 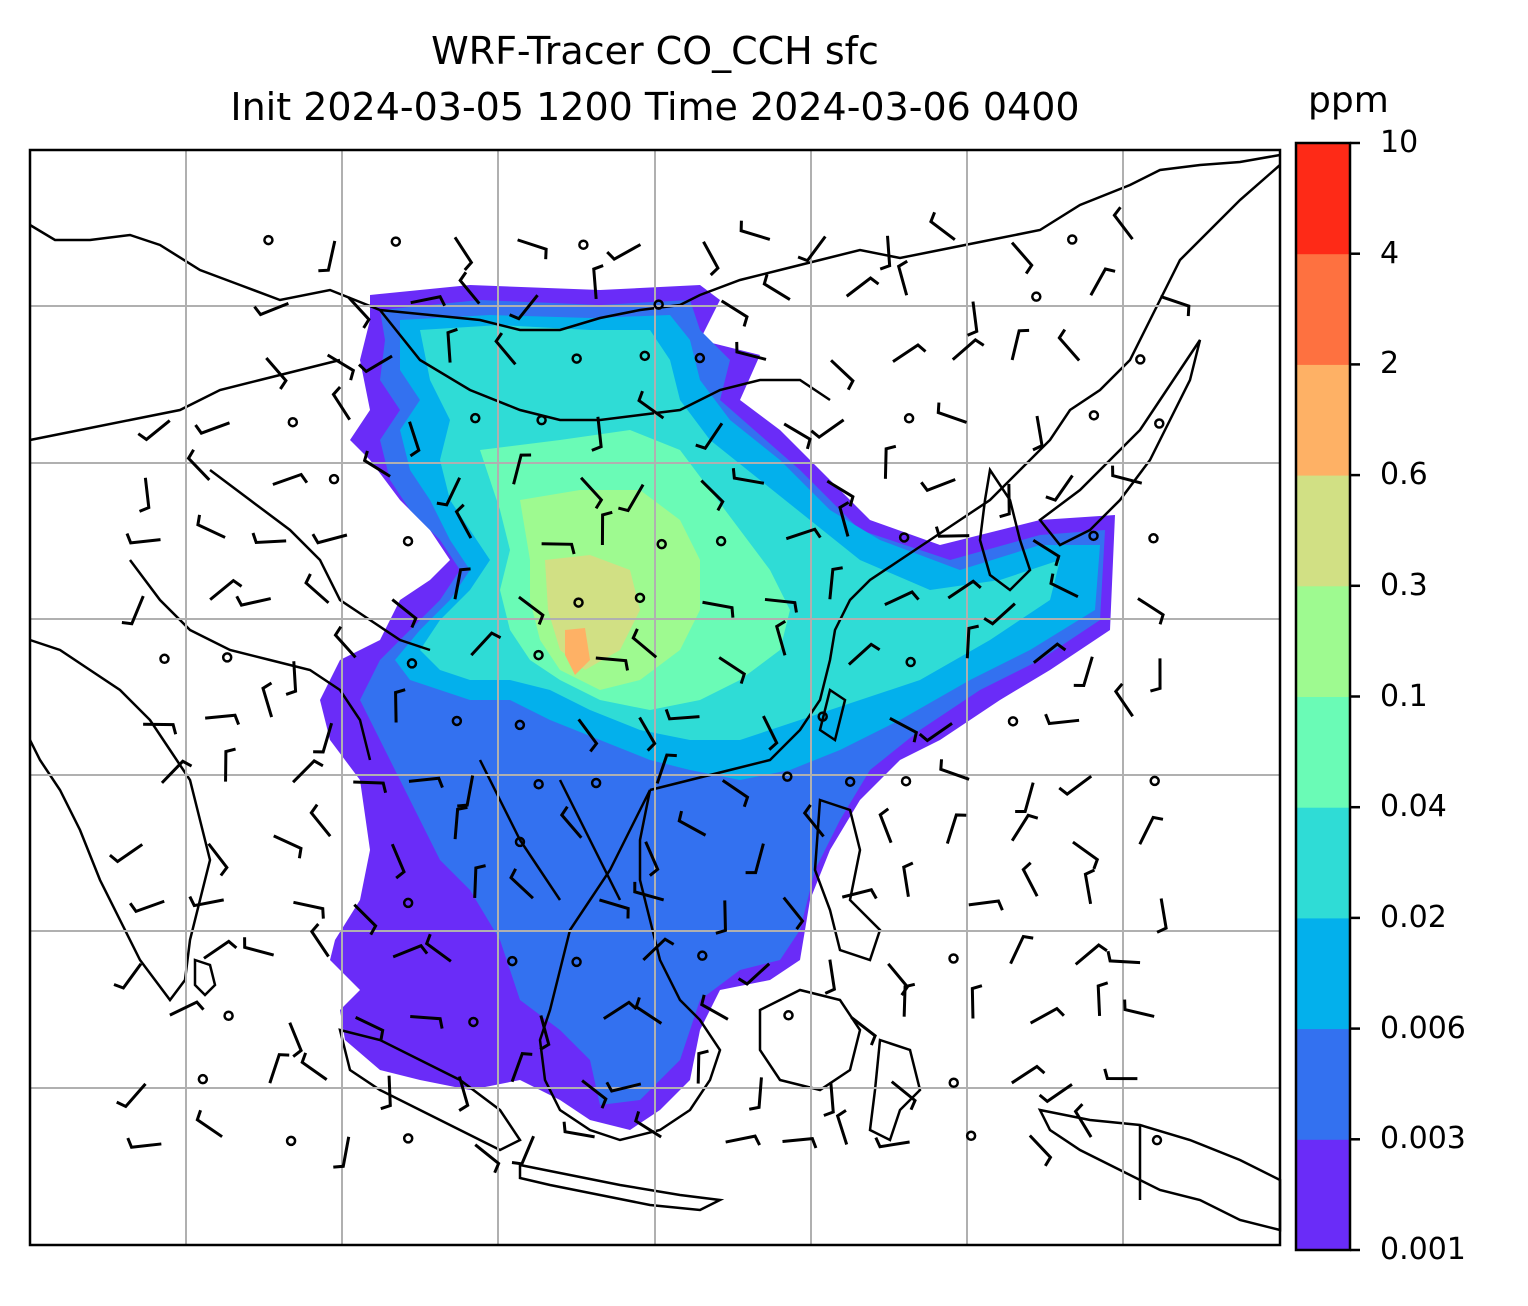 What do you see at coordinates (577, 651) in the screenshot?
I see `tracer-band-0.6` at bounding box center [577, 651].